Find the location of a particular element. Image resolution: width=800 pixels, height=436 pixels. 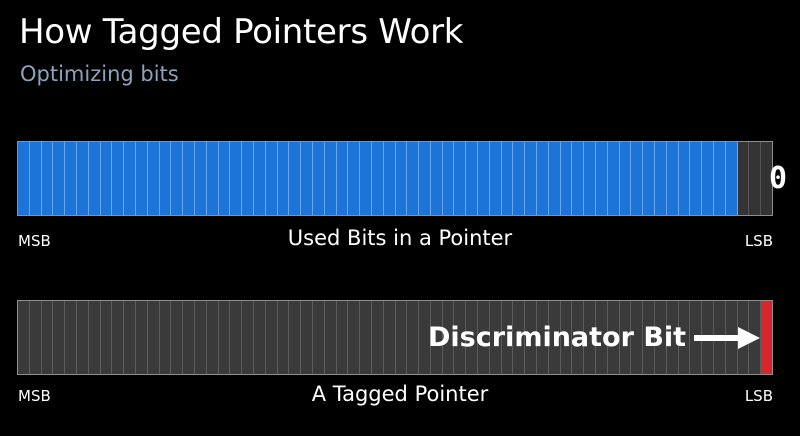

discriminator-callout: Discriminator Bit is located at coordinates (594, 337).